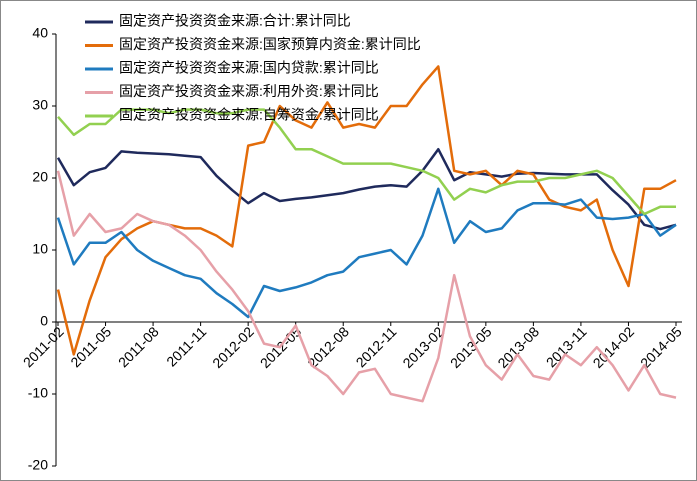 The width and height of the screenshot is (697, 481). I want to click on legend-label: 固定资产投资资金来源:自筹资金:累计同比, so click(249, 115).